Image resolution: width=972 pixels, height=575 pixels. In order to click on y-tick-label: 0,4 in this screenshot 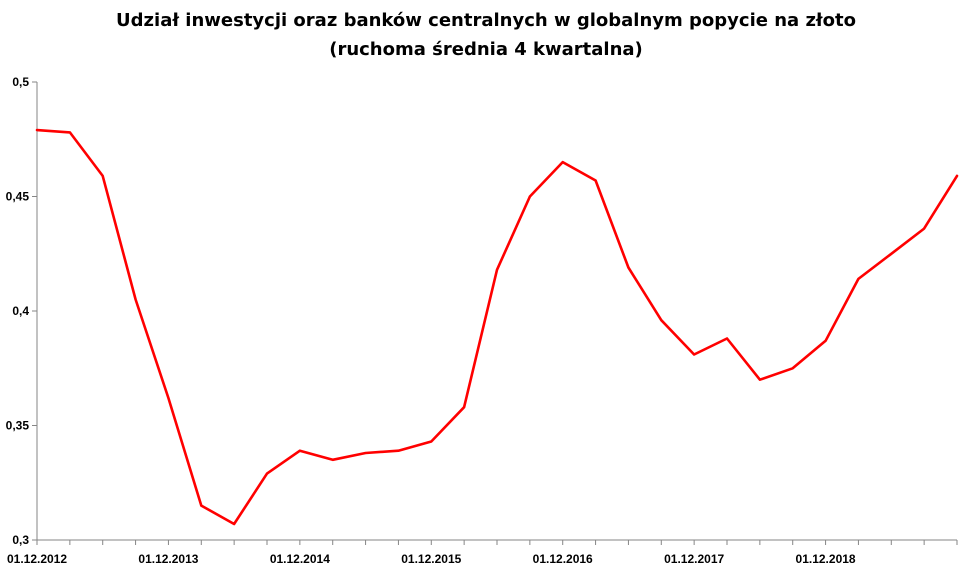, I will do `click(20, 311)`.